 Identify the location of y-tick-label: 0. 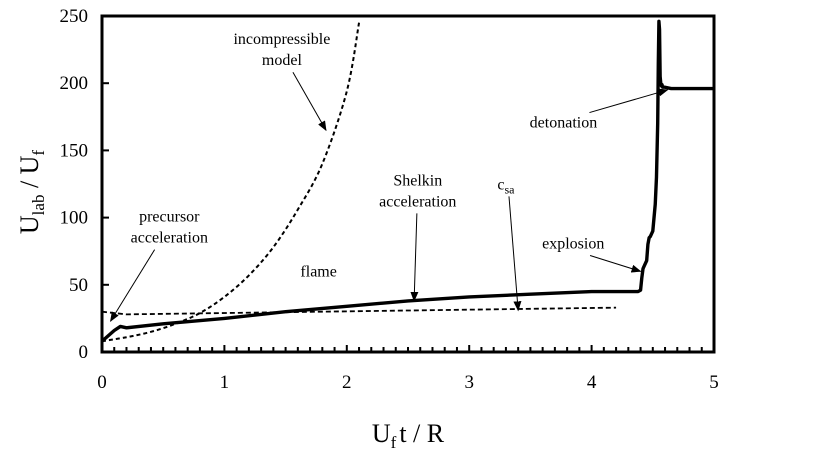
(84, 352).